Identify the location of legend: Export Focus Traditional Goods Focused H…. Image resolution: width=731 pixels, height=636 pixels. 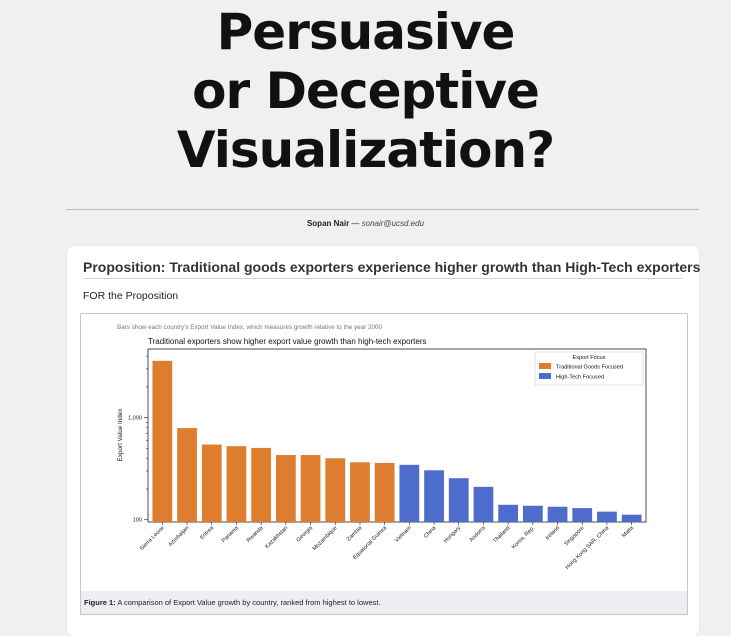
(589, 368).